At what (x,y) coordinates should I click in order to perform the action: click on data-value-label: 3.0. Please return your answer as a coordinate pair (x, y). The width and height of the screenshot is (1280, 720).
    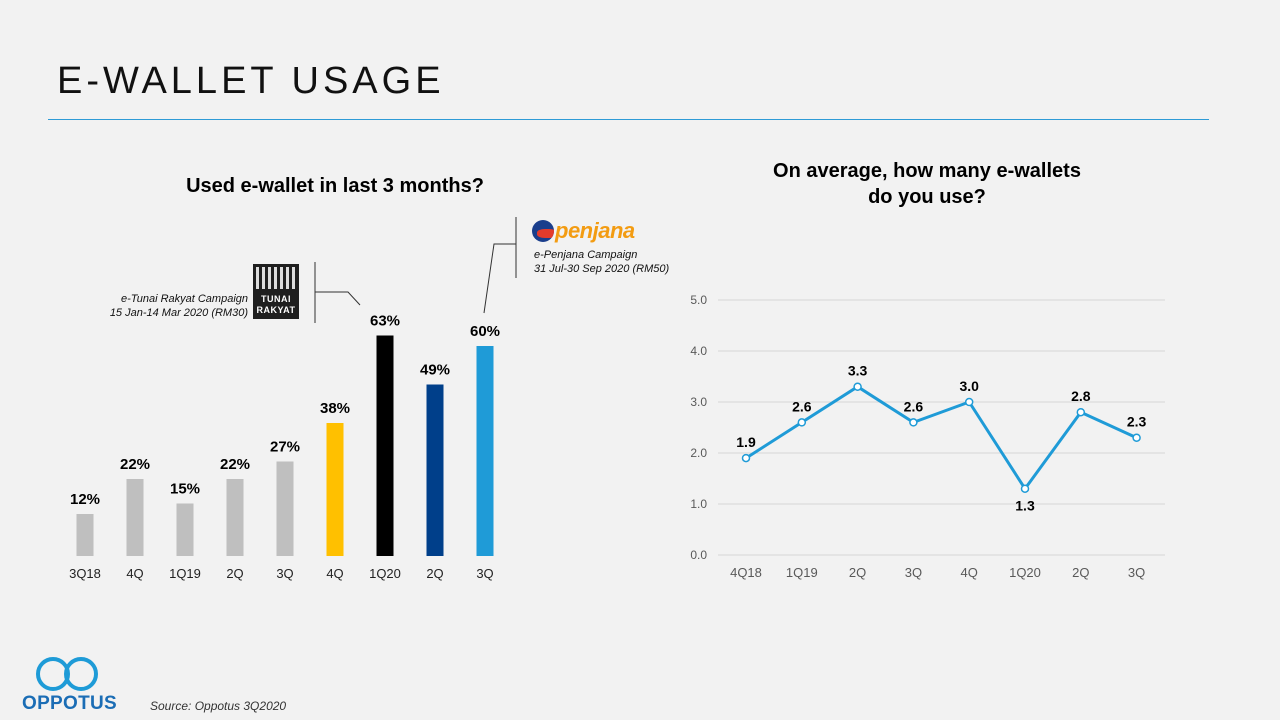
    Looking at the image, I should click on (969, 386).